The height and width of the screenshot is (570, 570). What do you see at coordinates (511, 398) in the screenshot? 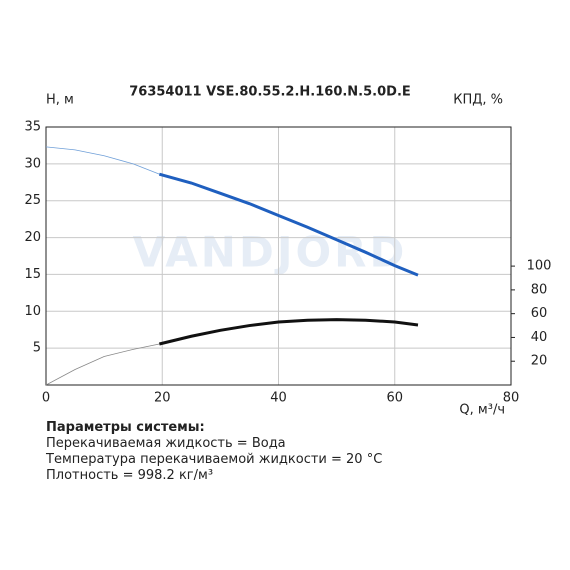
I see `x-tick-label: 80` at bounding box center [511, 398].